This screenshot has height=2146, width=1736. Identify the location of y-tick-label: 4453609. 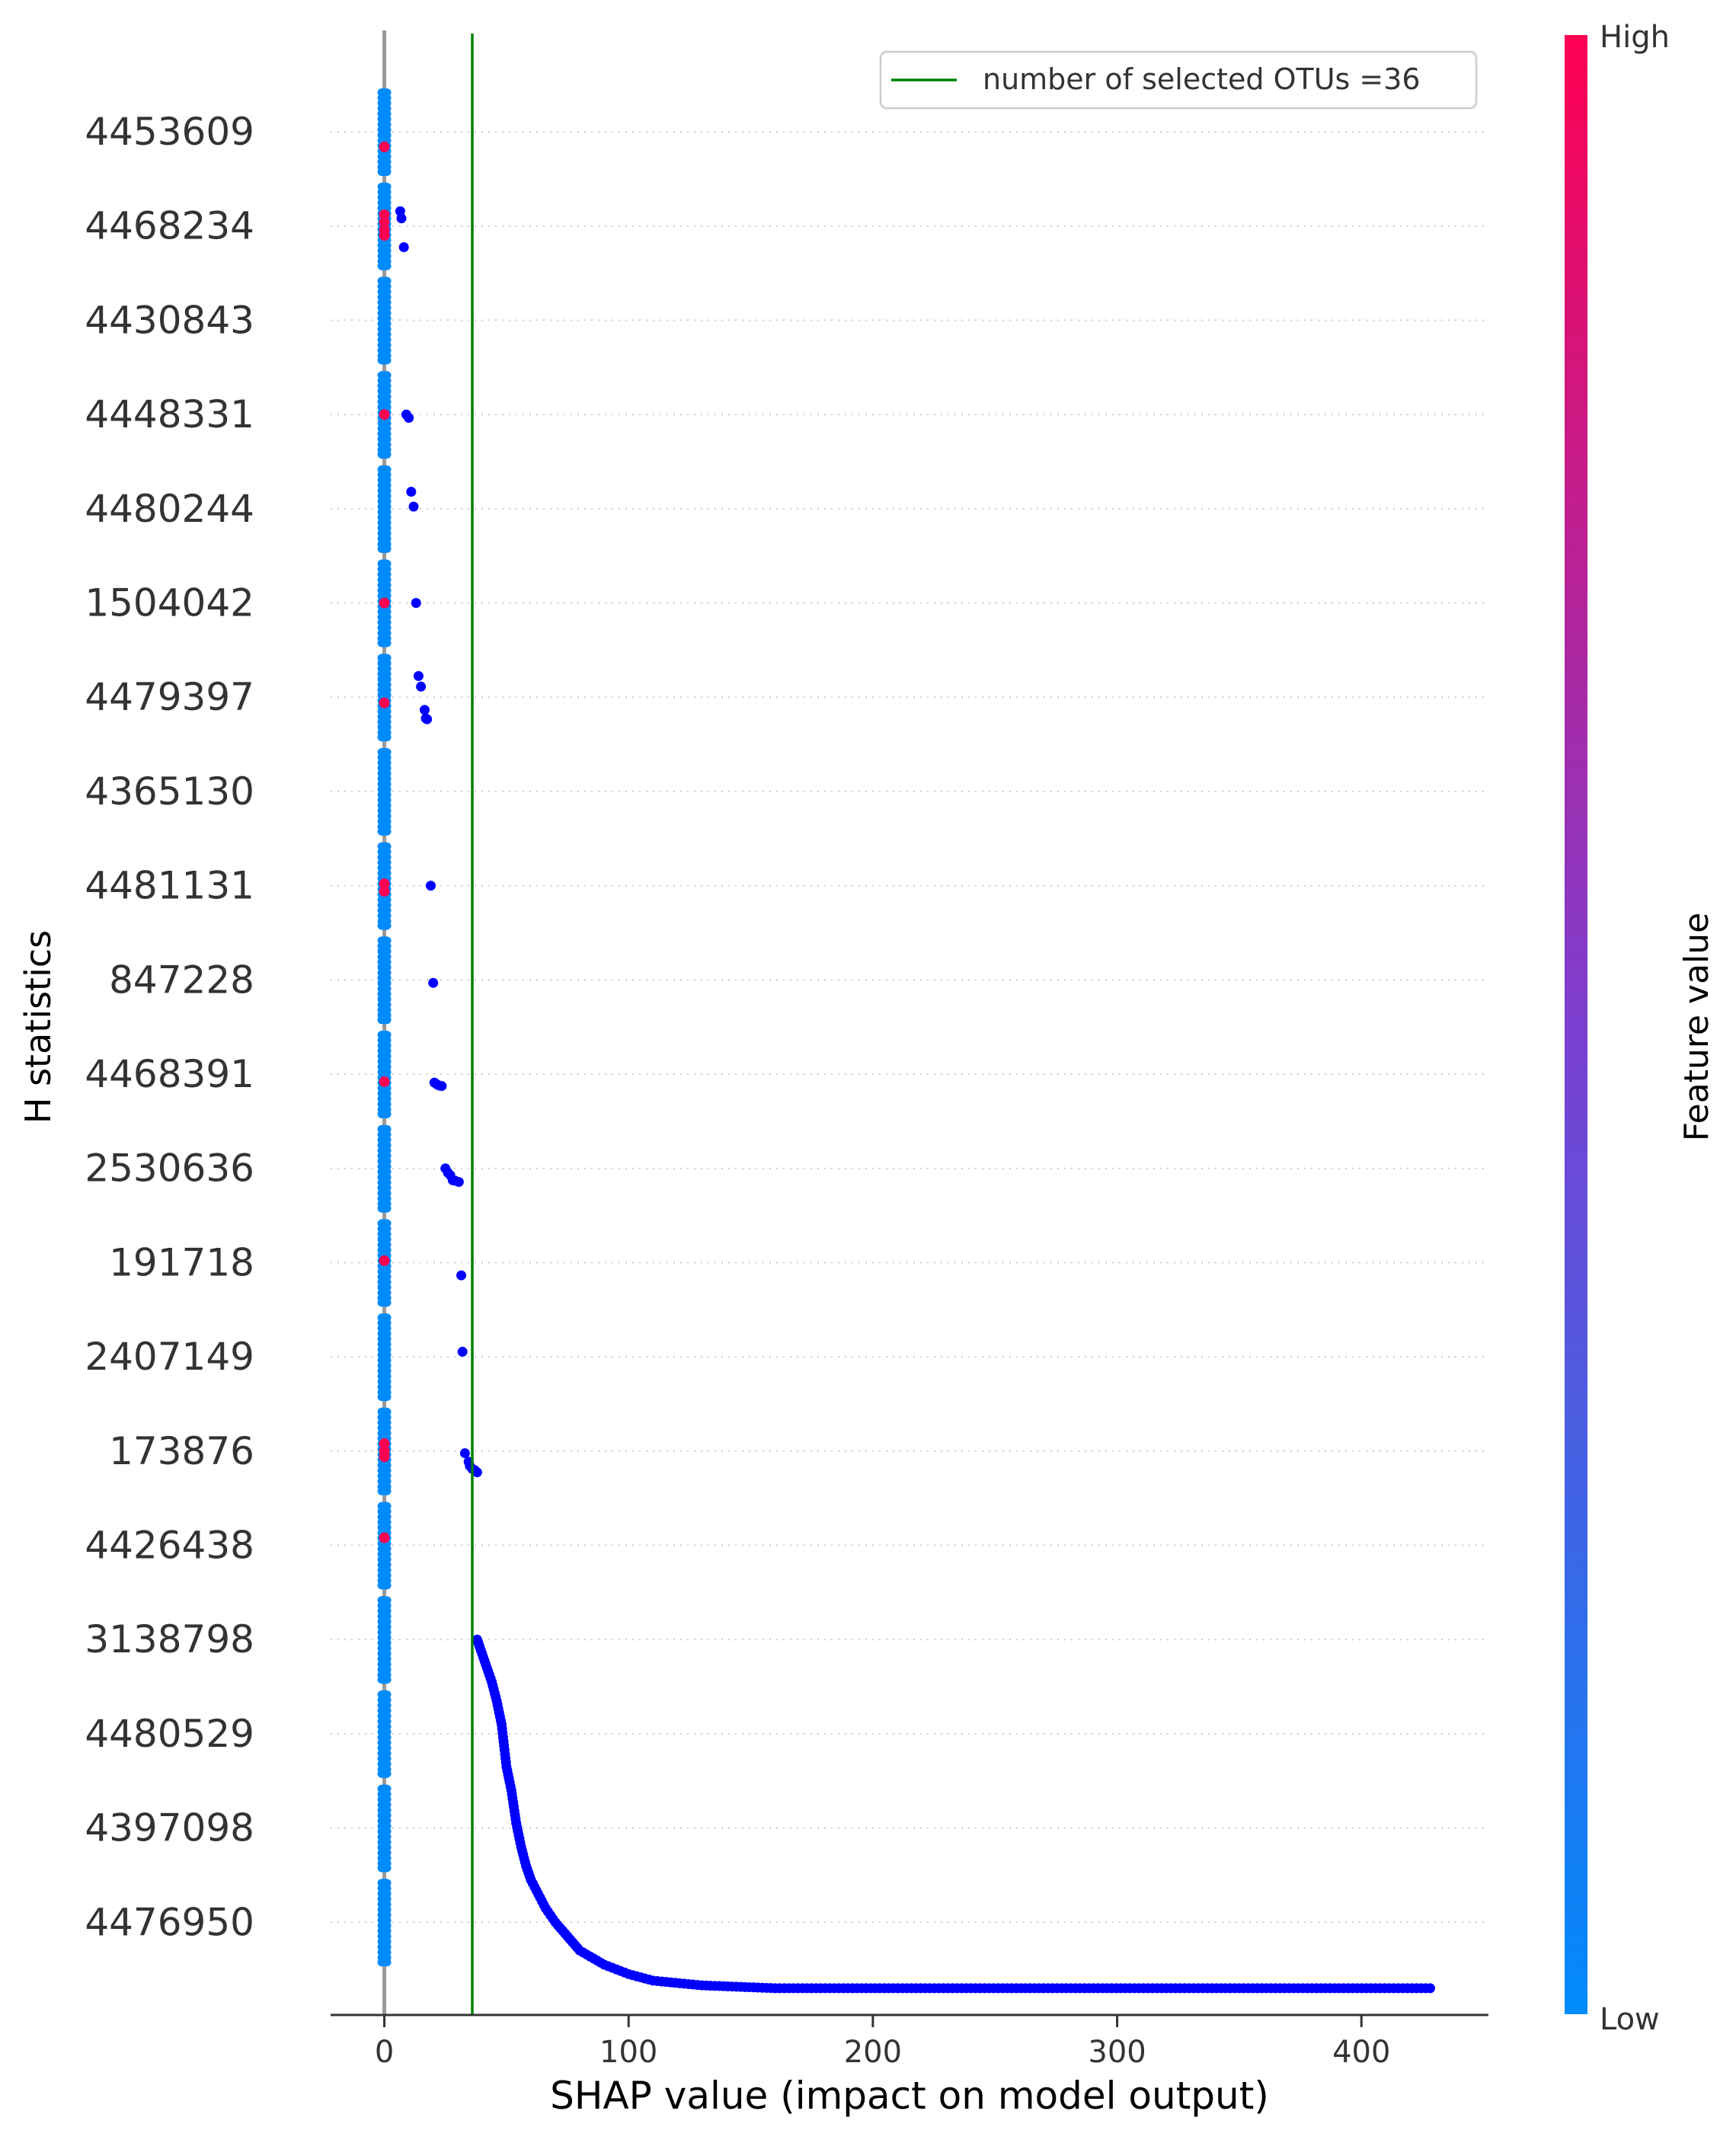
(169, 132).